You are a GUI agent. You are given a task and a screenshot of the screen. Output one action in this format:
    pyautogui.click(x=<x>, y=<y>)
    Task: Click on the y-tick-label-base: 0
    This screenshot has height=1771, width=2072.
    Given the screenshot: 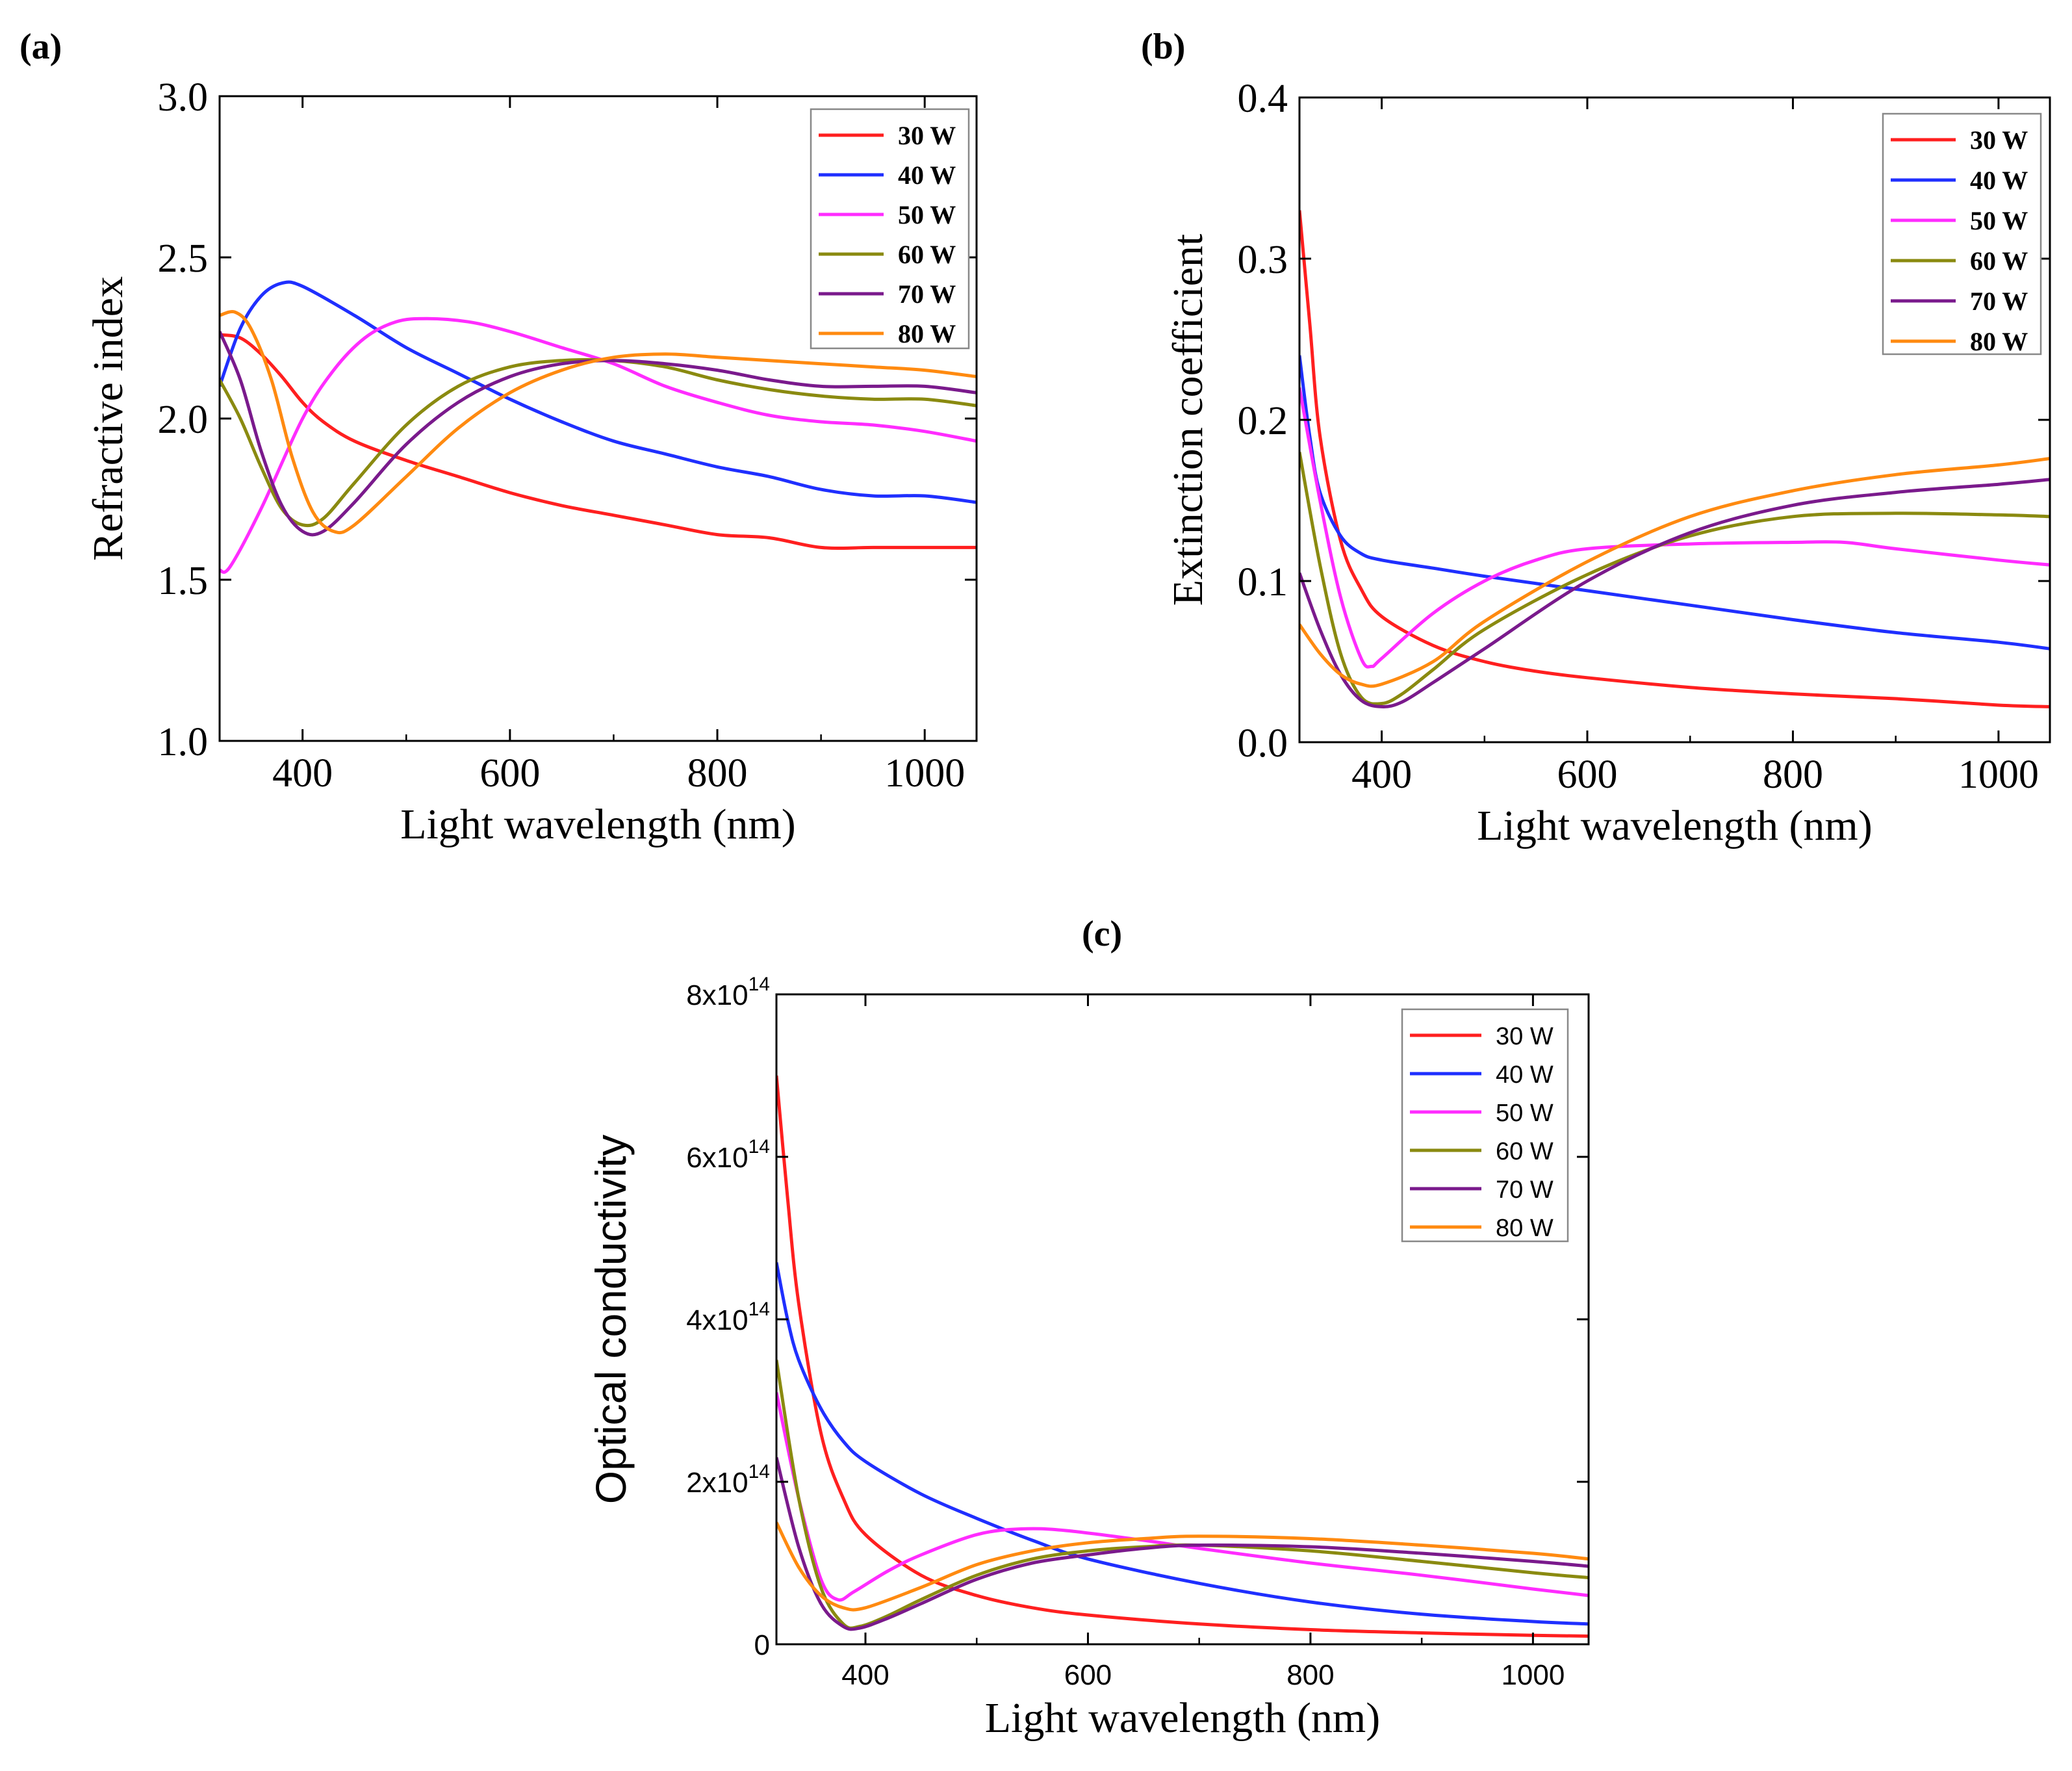 What is the action you would take?
    pyautogui.click(x=762, y=1645)
    